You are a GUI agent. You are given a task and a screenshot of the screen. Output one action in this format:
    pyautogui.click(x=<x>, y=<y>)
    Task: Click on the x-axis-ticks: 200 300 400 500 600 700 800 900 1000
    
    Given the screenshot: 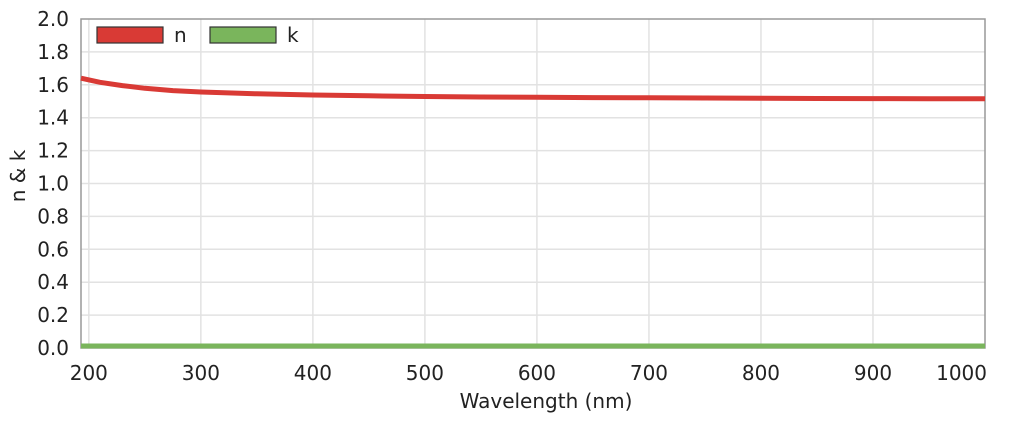 What is the action you would take?
    pyautogui.click(x=528, y=373)
    